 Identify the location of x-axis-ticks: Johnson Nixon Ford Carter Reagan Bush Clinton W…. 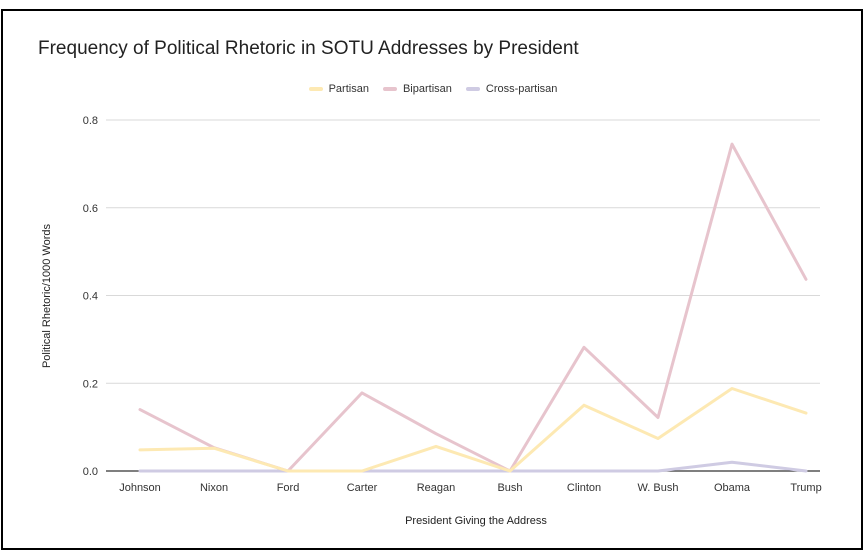
(470, 488).